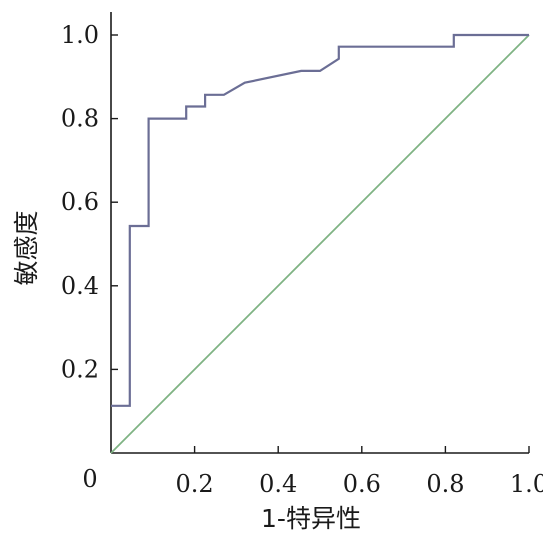  Describe the element at coordinates (26, 247) in the screenshot. I see `y-axis-title: 敏感度` at that location.